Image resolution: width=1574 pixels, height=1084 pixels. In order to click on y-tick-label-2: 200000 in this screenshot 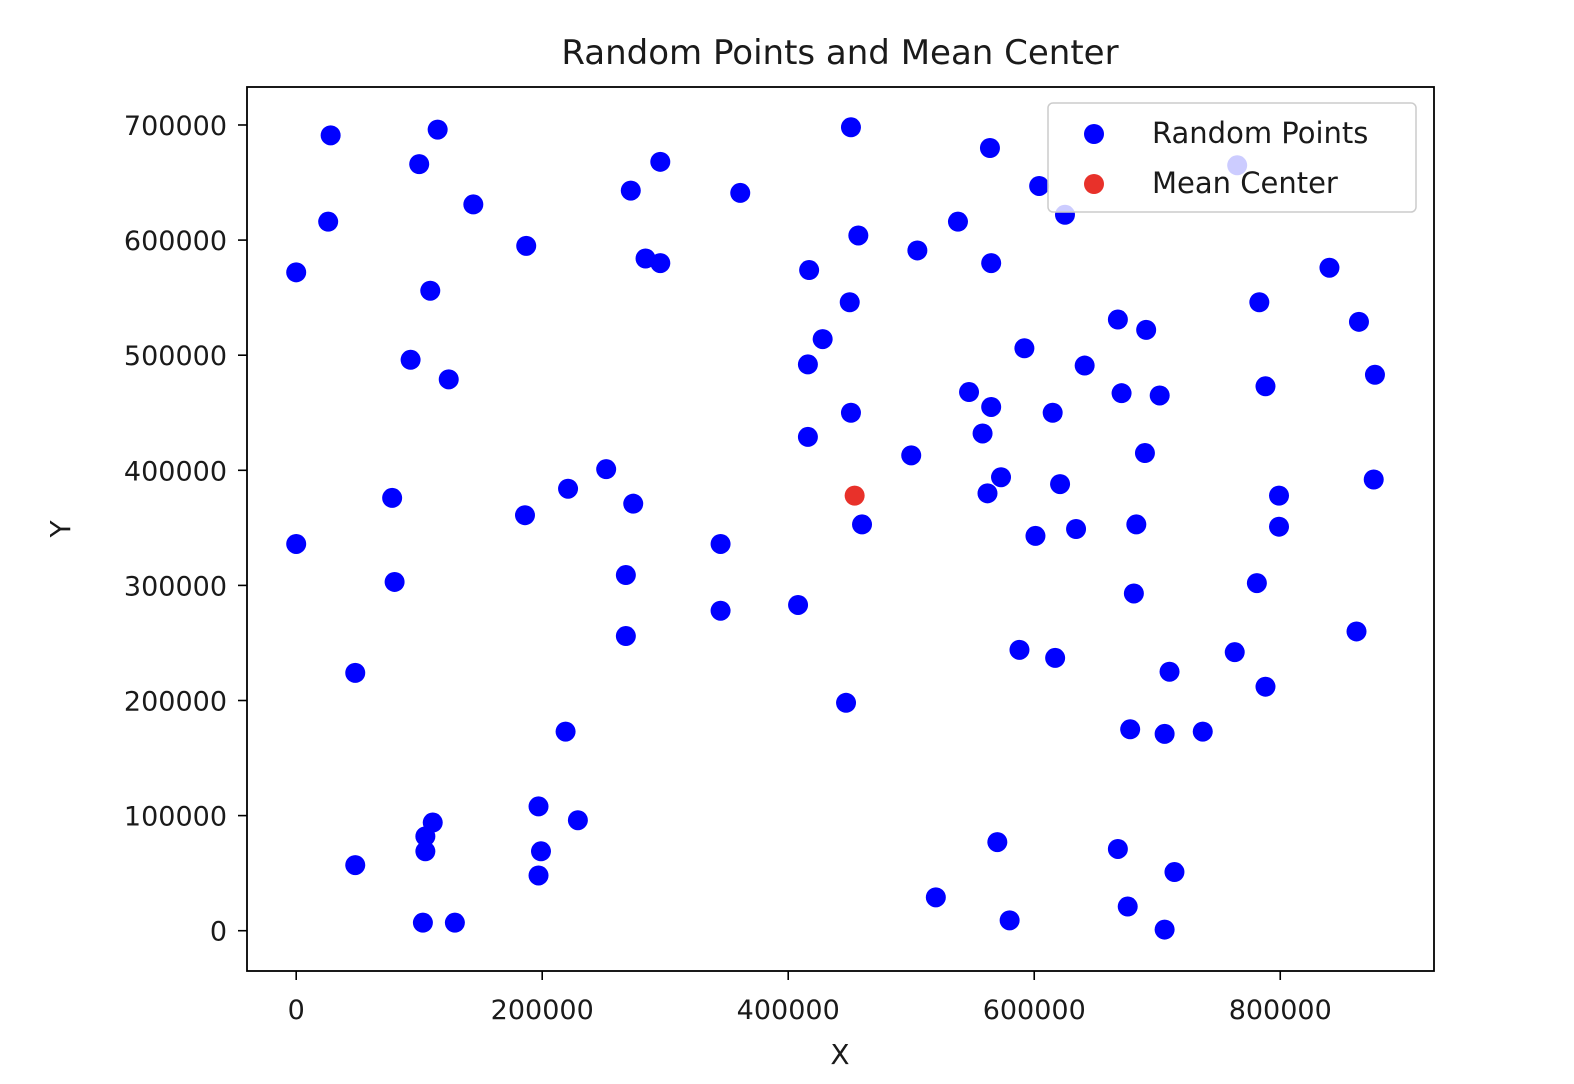, I will do `click(175, 702)`.